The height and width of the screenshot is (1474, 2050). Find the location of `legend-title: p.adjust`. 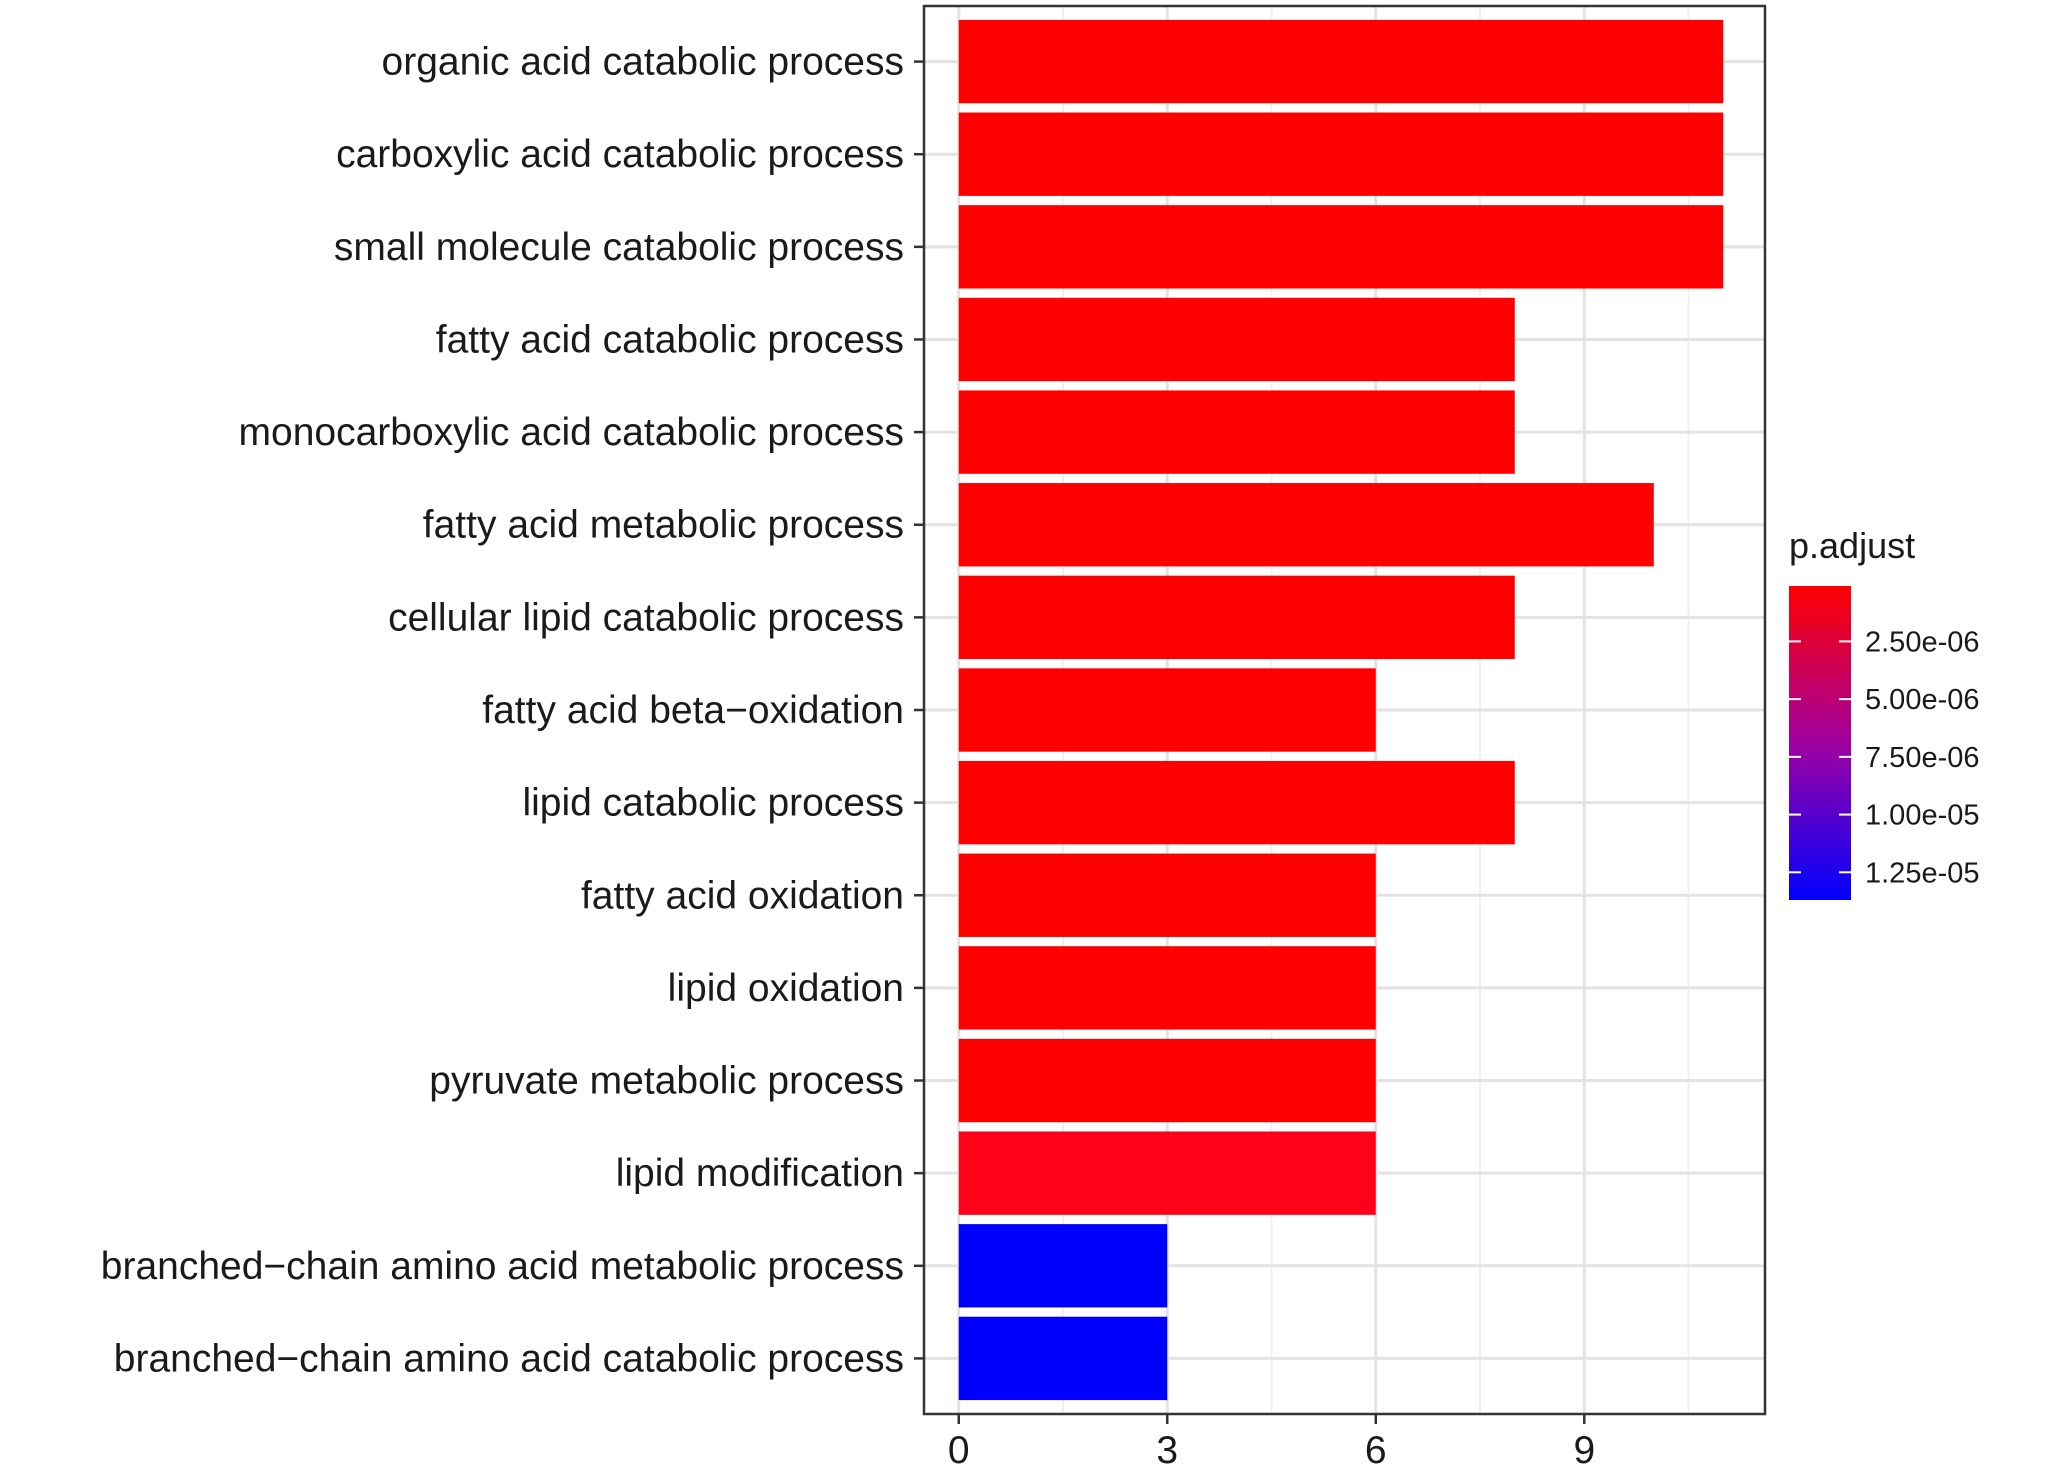

legend-title: p.adjust is located at coordinates (1852, 545).